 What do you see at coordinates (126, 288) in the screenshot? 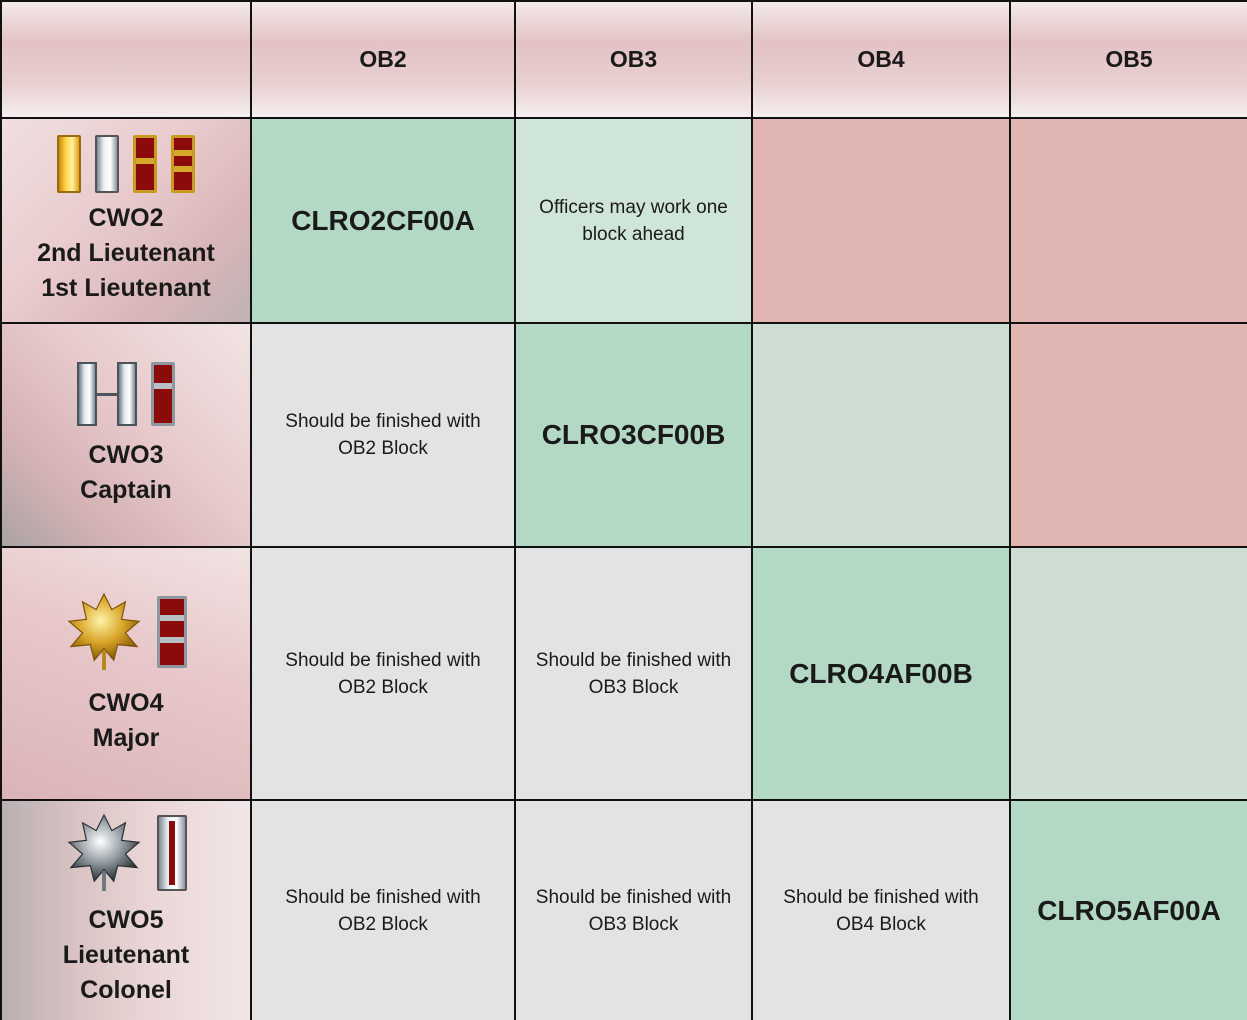
I see `rank-label: 1st Lieutenant` at bounding box center [126, 288].